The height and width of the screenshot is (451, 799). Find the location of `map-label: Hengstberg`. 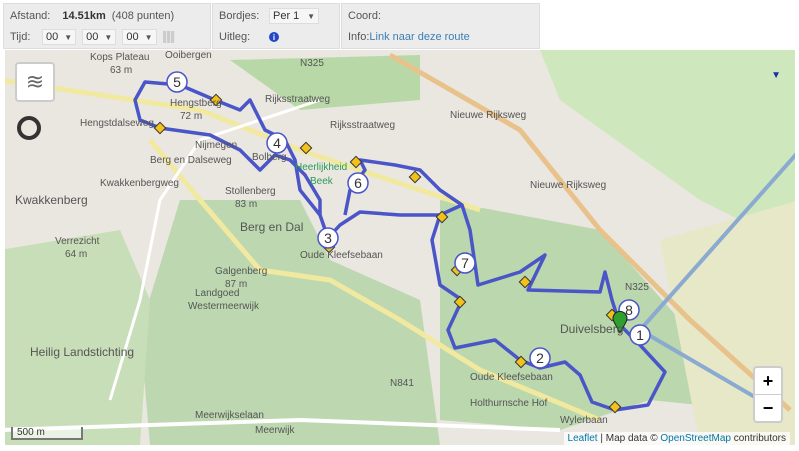

map-label: Hengstberg is located at coordinates (196, 103).